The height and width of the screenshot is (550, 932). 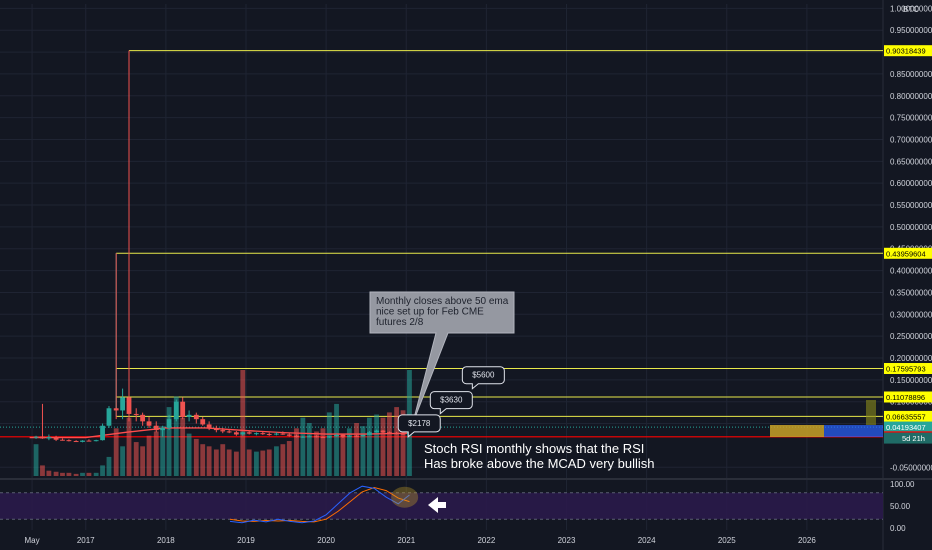 I want to click on price-target-label: $5600, so click(x=483, y=375).